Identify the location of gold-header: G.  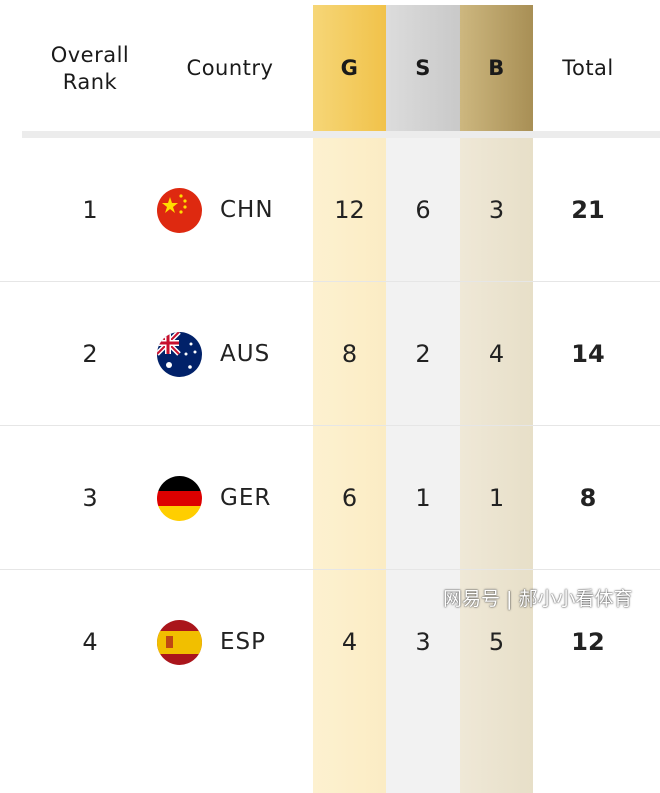
(349, 68).